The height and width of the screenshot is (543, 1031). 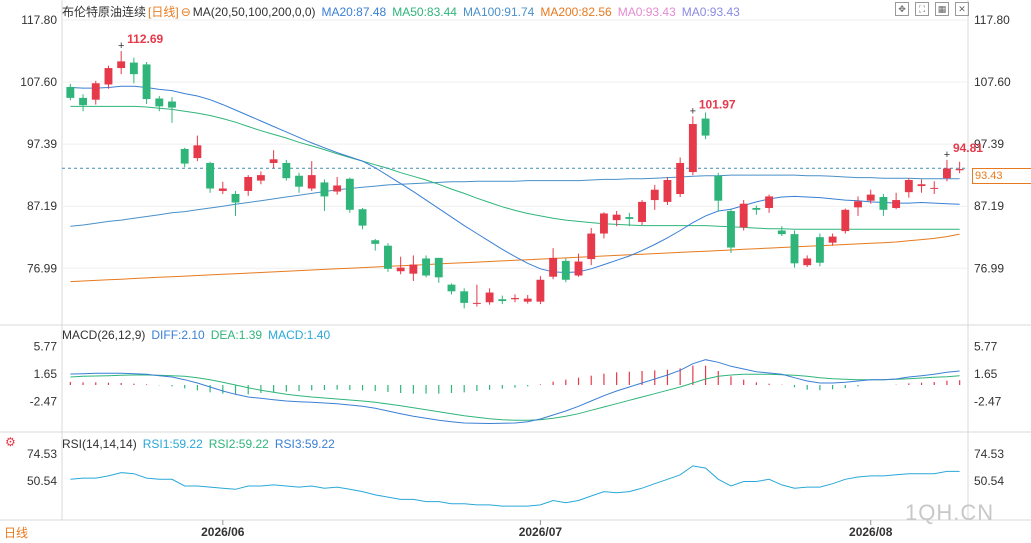 I want to click on macd-tick-right: 1.65, so click(x=986, y=374).